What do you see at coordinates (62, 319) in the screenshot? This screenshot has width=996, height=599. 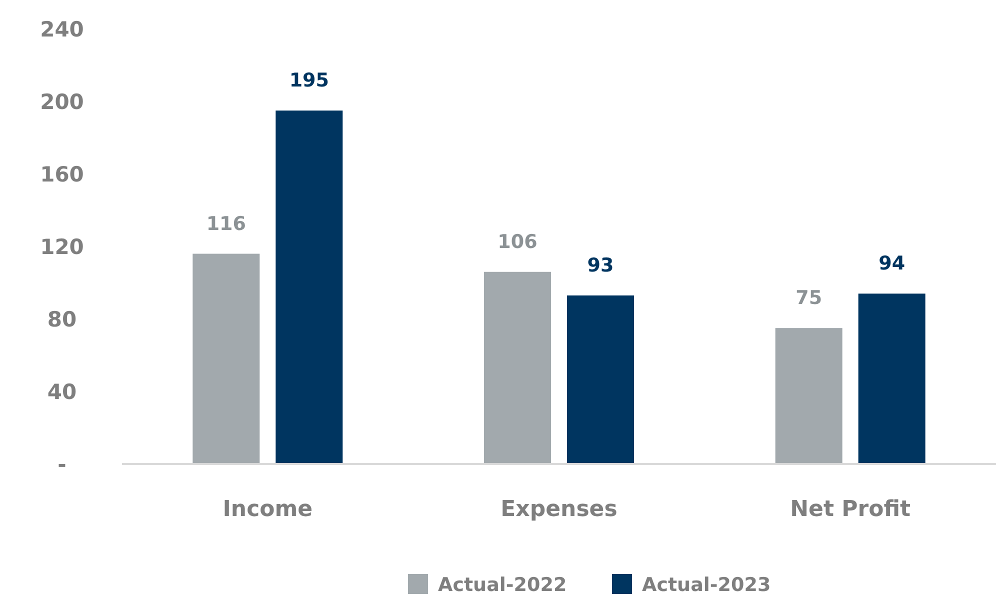 I see `y-tick-label: 80` at bounding box center [62, 319].